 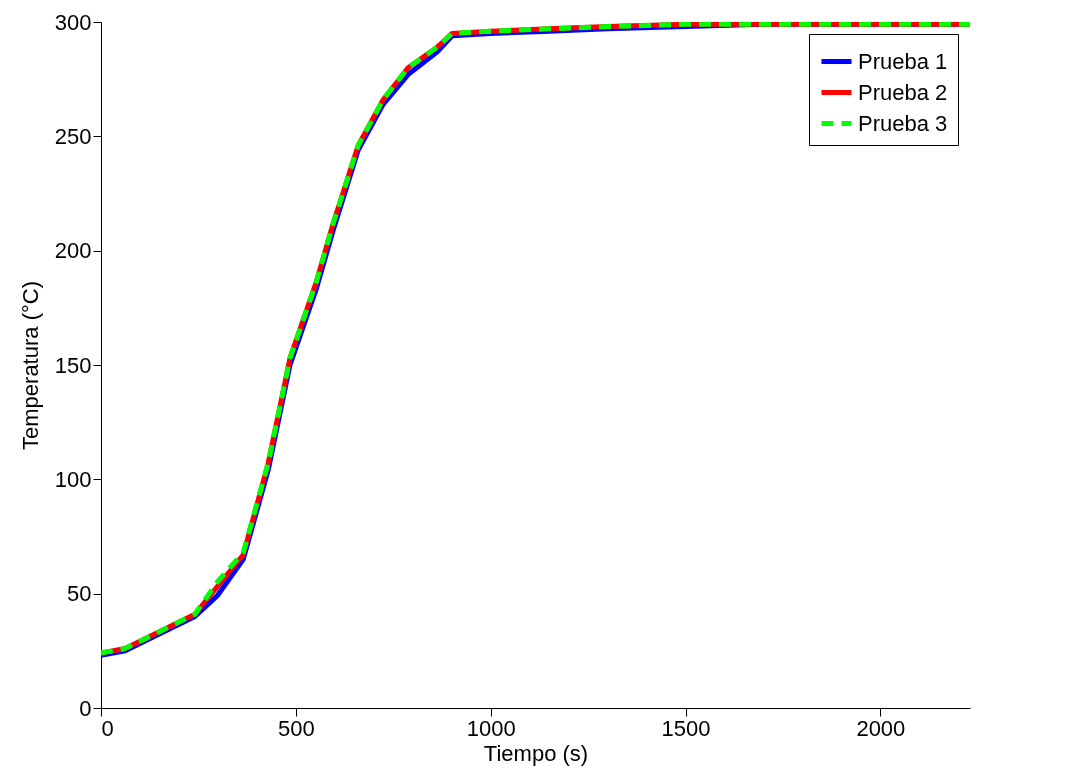 I want to click on y-tick-label: 100, so click(x=73, y=479).